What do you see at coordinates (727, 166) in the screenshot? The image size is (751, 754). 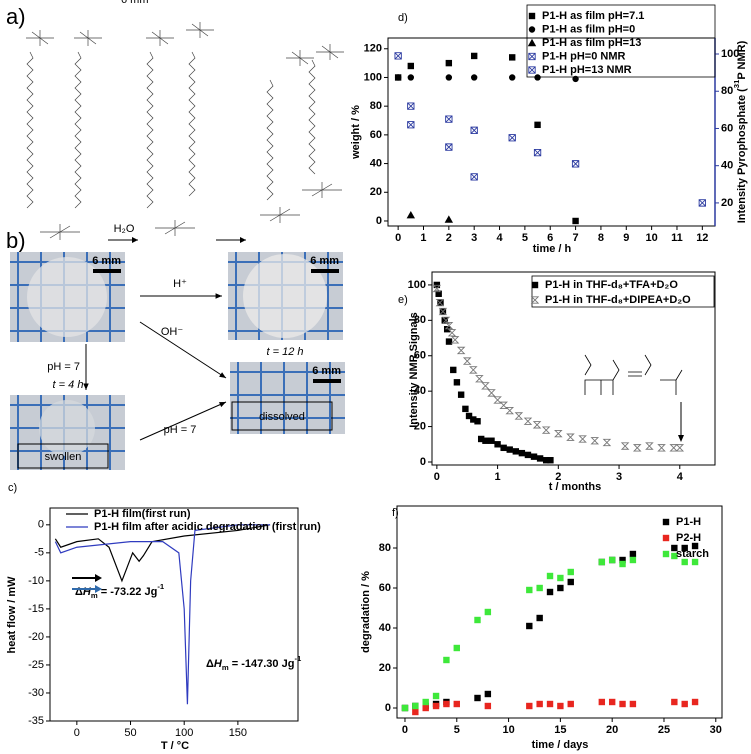 I see `y2-tick-label: 40` at bounding box center [727, 166].